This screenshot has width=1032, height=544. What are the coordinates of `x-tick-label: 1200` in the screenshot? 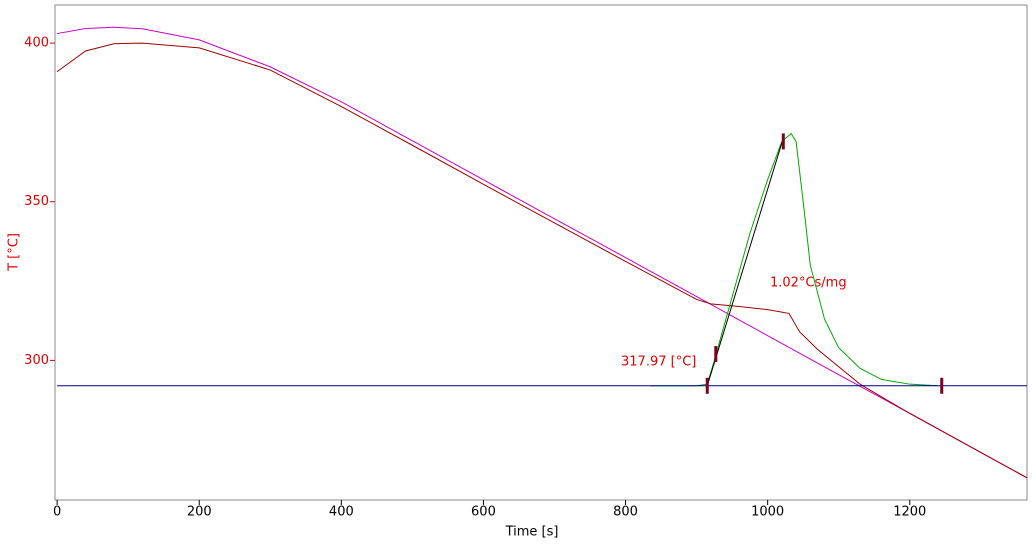 It's located at (909, 512).